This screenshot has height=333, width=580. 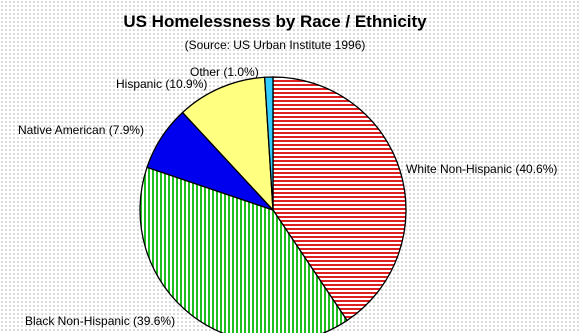 I want to click on slice-label-4: Hispanic (10.9%), so click(x=161, y=84).